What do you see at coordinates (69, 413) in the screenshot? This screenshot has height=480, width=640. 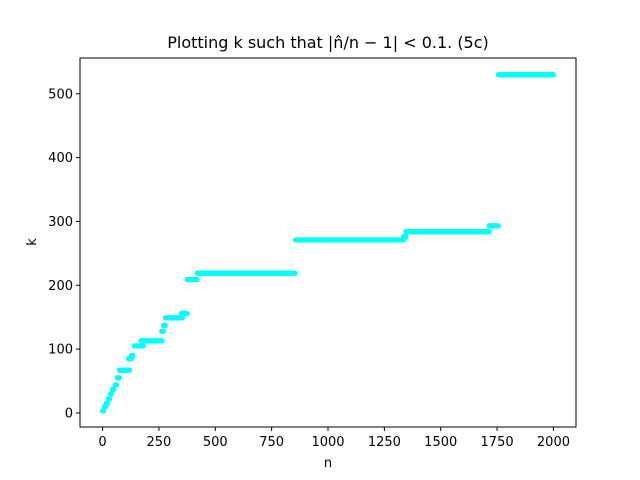 I see `y-tick-label: 0` at bounding box center [69, 413].